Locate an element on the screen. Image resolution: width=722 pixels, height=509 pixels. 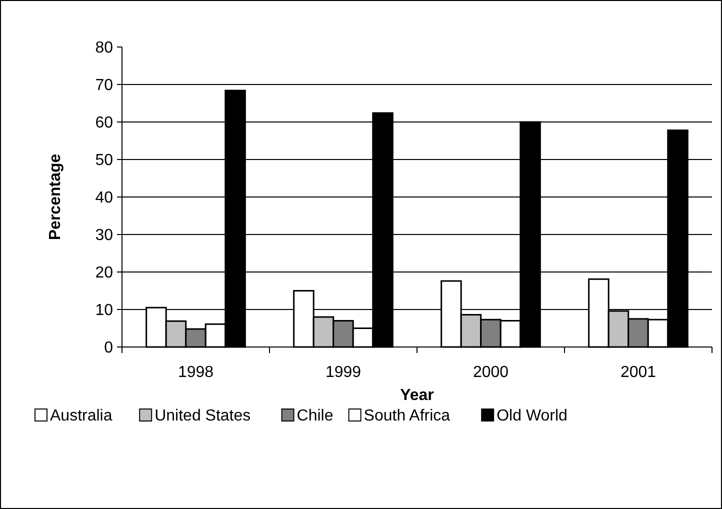
y-tick-label: 60 is located at coordinates (104, 123).